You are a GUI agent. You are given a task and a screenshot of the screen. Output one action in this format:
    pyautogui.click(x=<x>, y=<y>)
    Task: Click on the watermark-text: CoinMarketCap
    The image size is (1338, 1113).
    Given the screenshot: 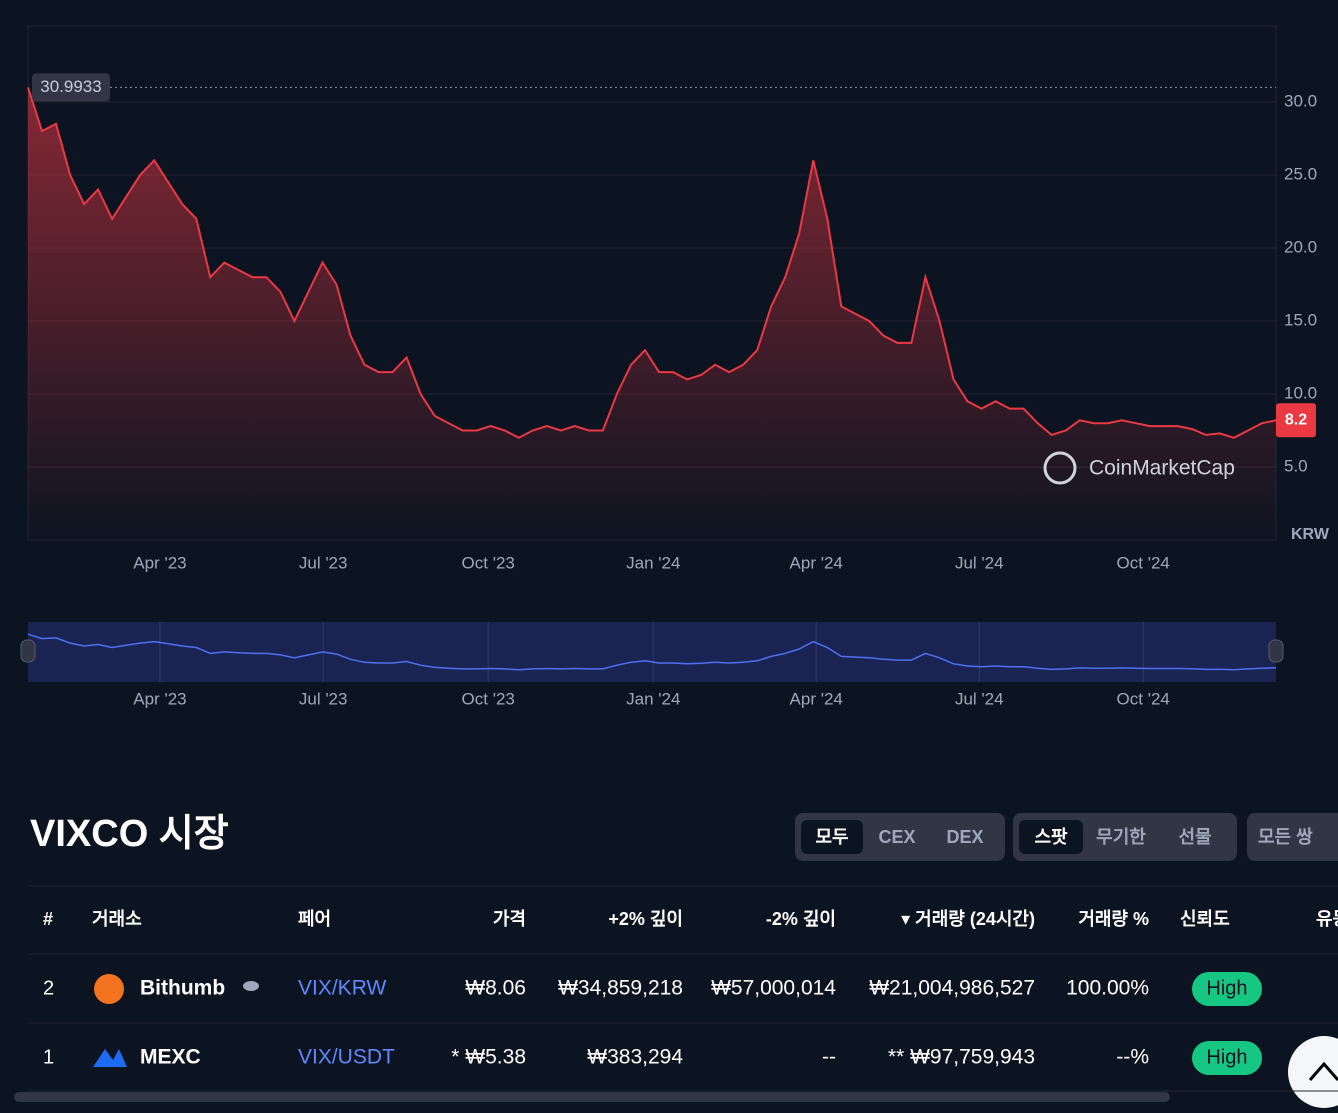 What is the action you would take?
    pyautogui.click(x=1162, y=468)
    